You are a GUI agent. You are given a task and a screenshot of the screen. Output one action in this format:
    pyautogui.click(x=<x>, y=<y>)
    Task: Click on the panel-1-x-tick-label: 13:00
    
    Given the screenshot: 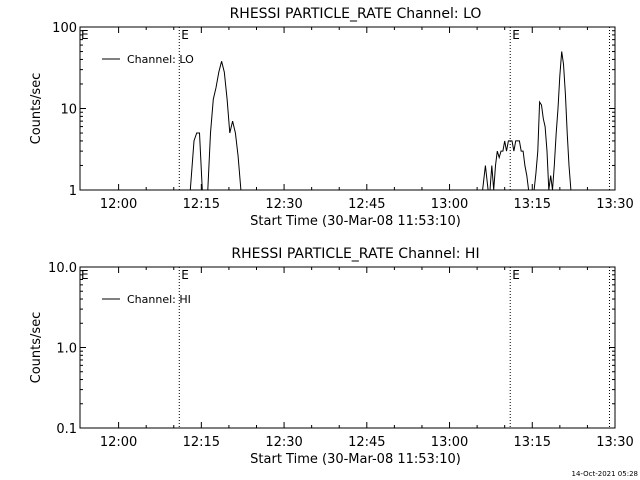 What is the action you would take?
    pyautogui.click(x=449, y=204)
    